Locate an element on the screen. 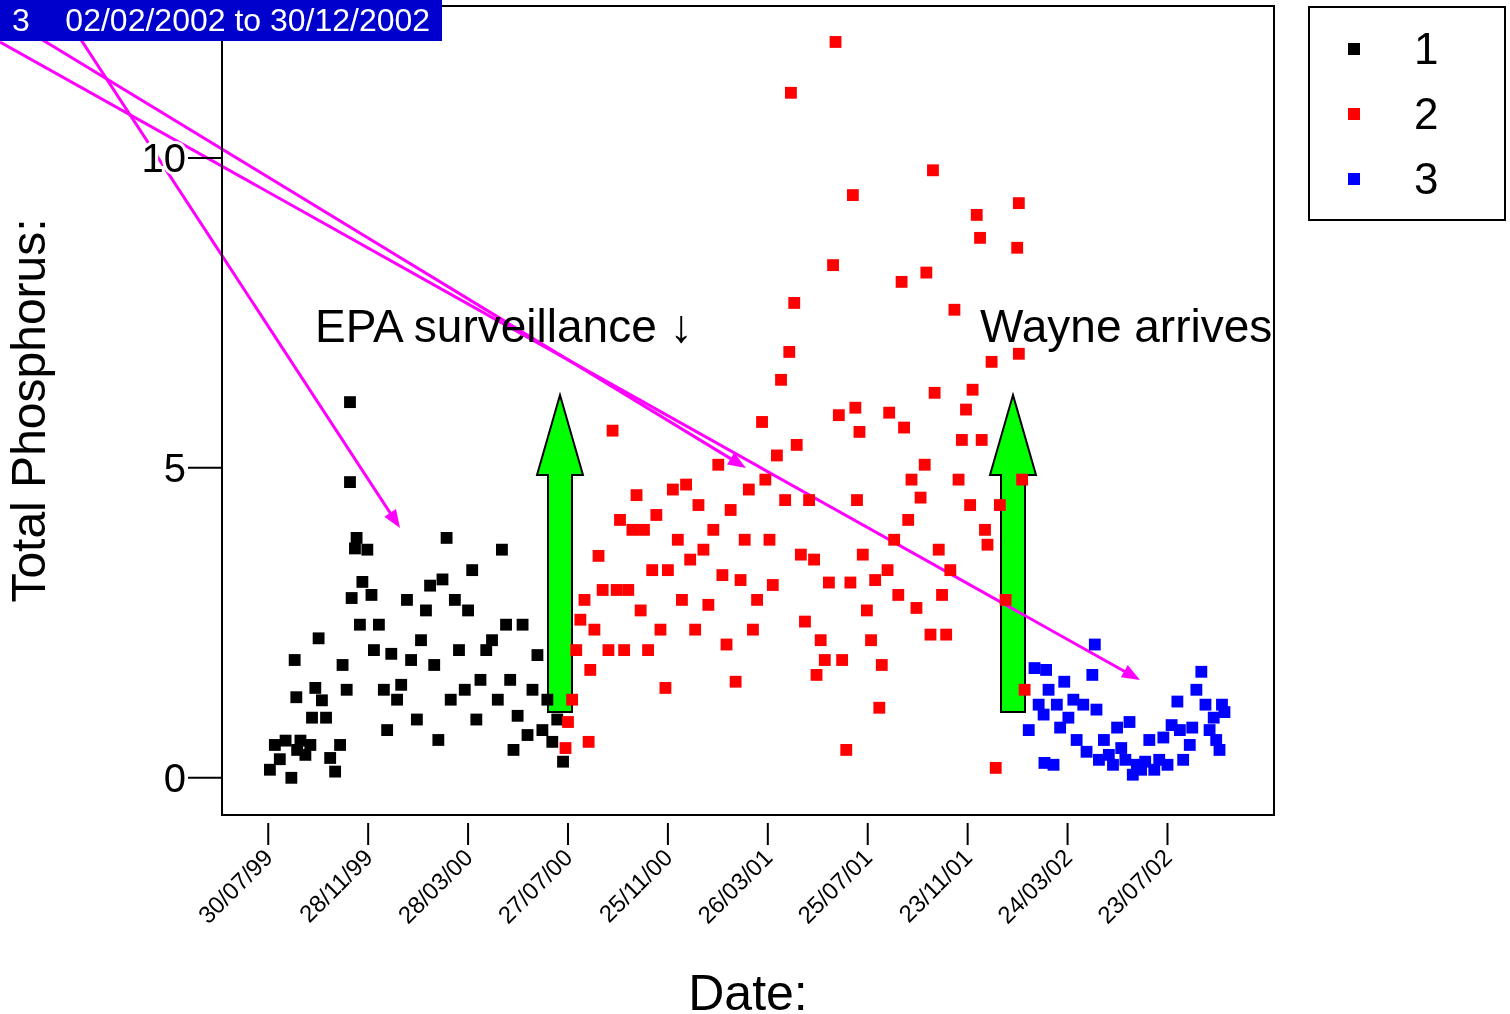 This screenshot has height=1014, width=1510. legend-label: 2 is located at coordinates (1426, 113).